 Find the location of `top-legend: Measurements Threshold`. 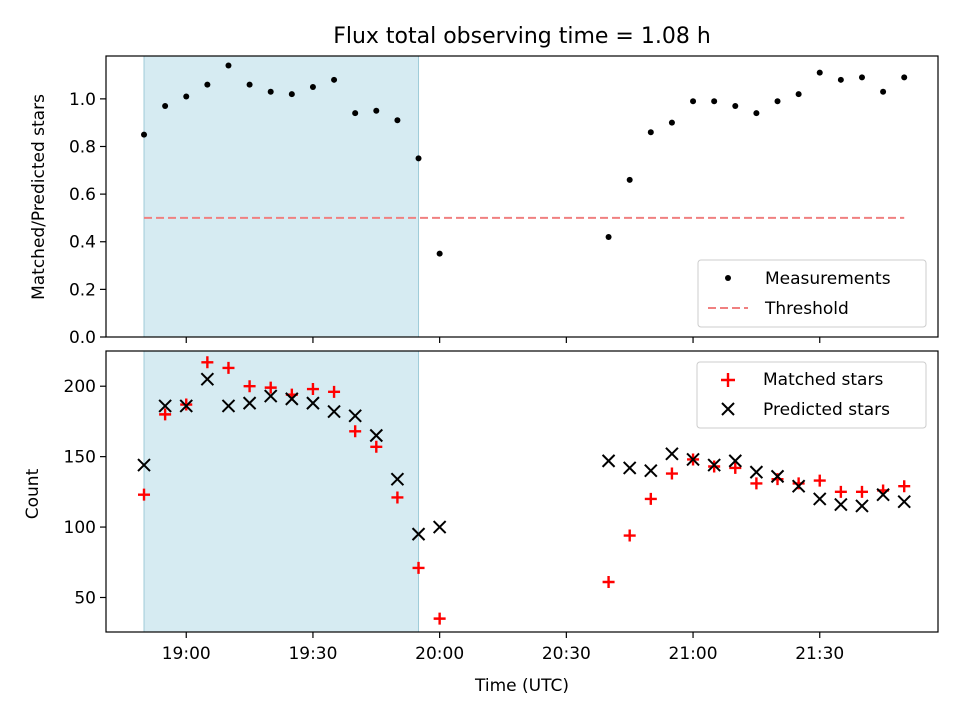

top-legend: Measurements Threshold is located at coordinates (812, 293).